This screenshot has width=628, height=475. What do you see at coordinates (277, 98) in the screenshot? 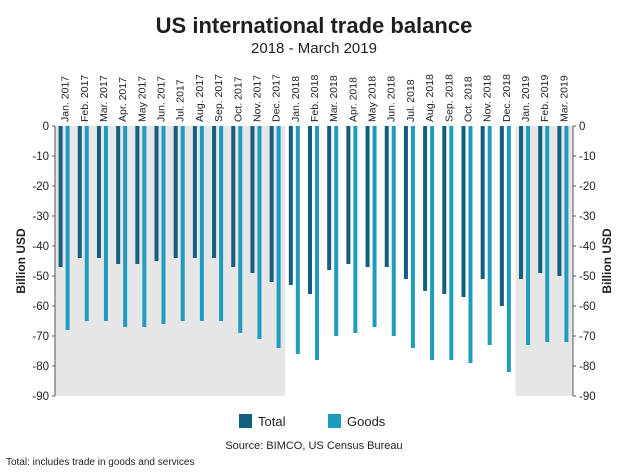
I see `x-category-label: Dec. 2017` at bounding box center [277, 98].